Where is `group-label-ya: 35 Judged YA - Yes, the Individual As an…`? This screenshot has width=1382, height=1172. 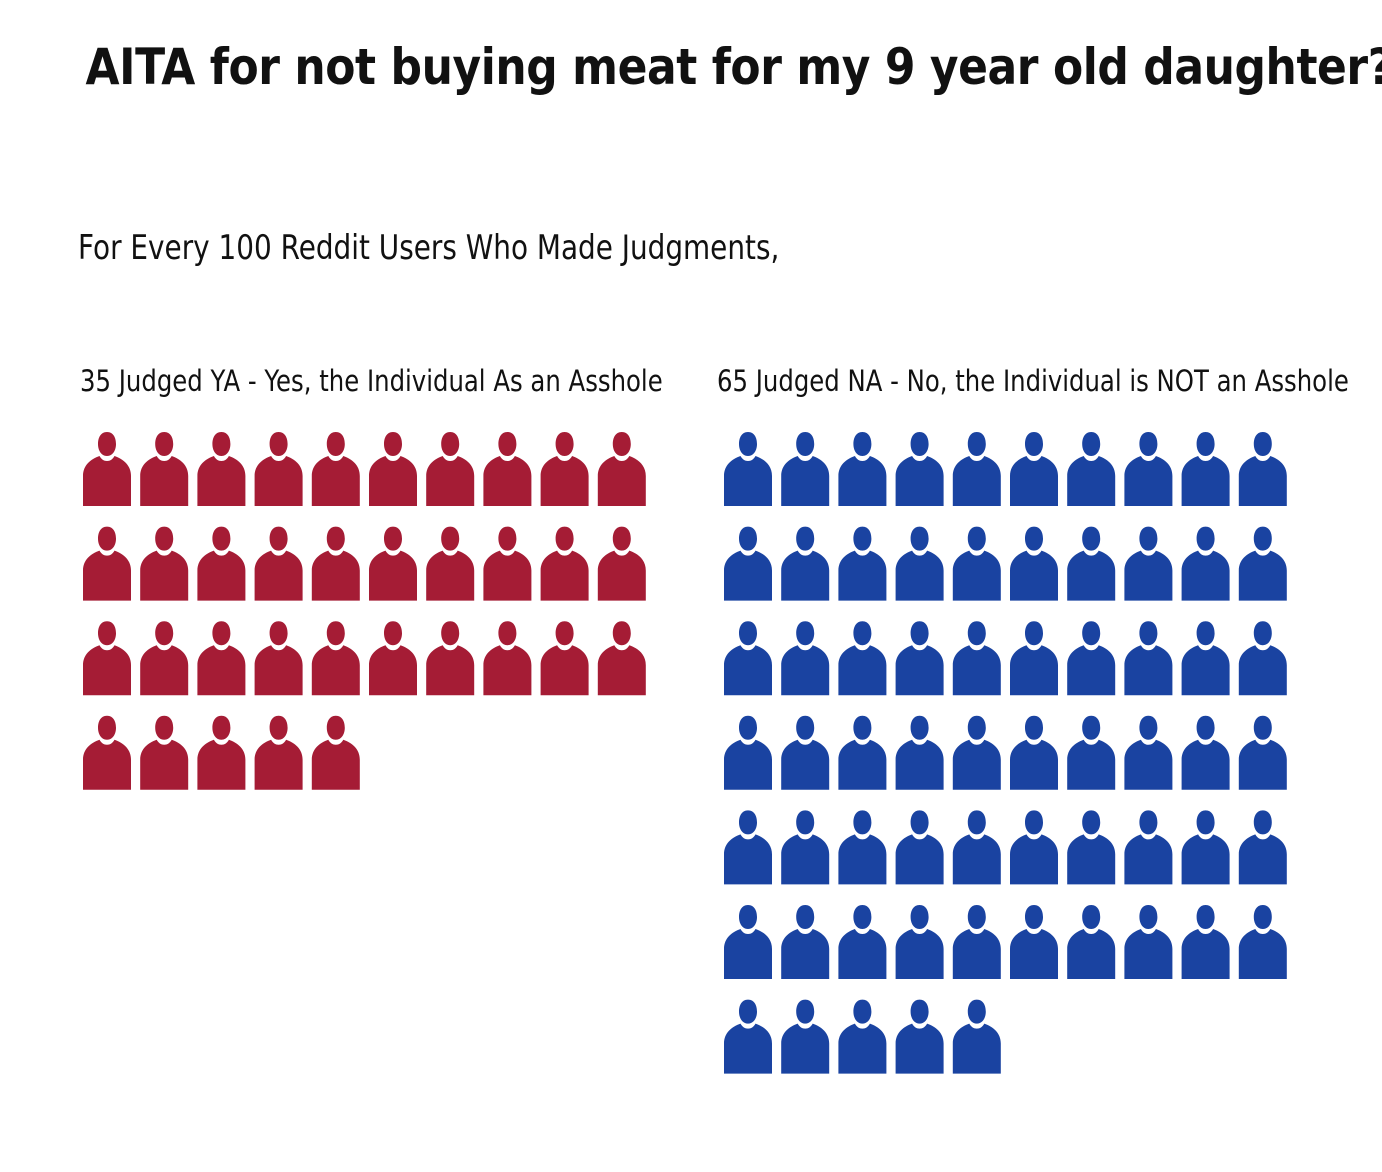 group-label-ya: 35 Judged YA - Yes, the Individual As an… is located at coordinates (371, 381).